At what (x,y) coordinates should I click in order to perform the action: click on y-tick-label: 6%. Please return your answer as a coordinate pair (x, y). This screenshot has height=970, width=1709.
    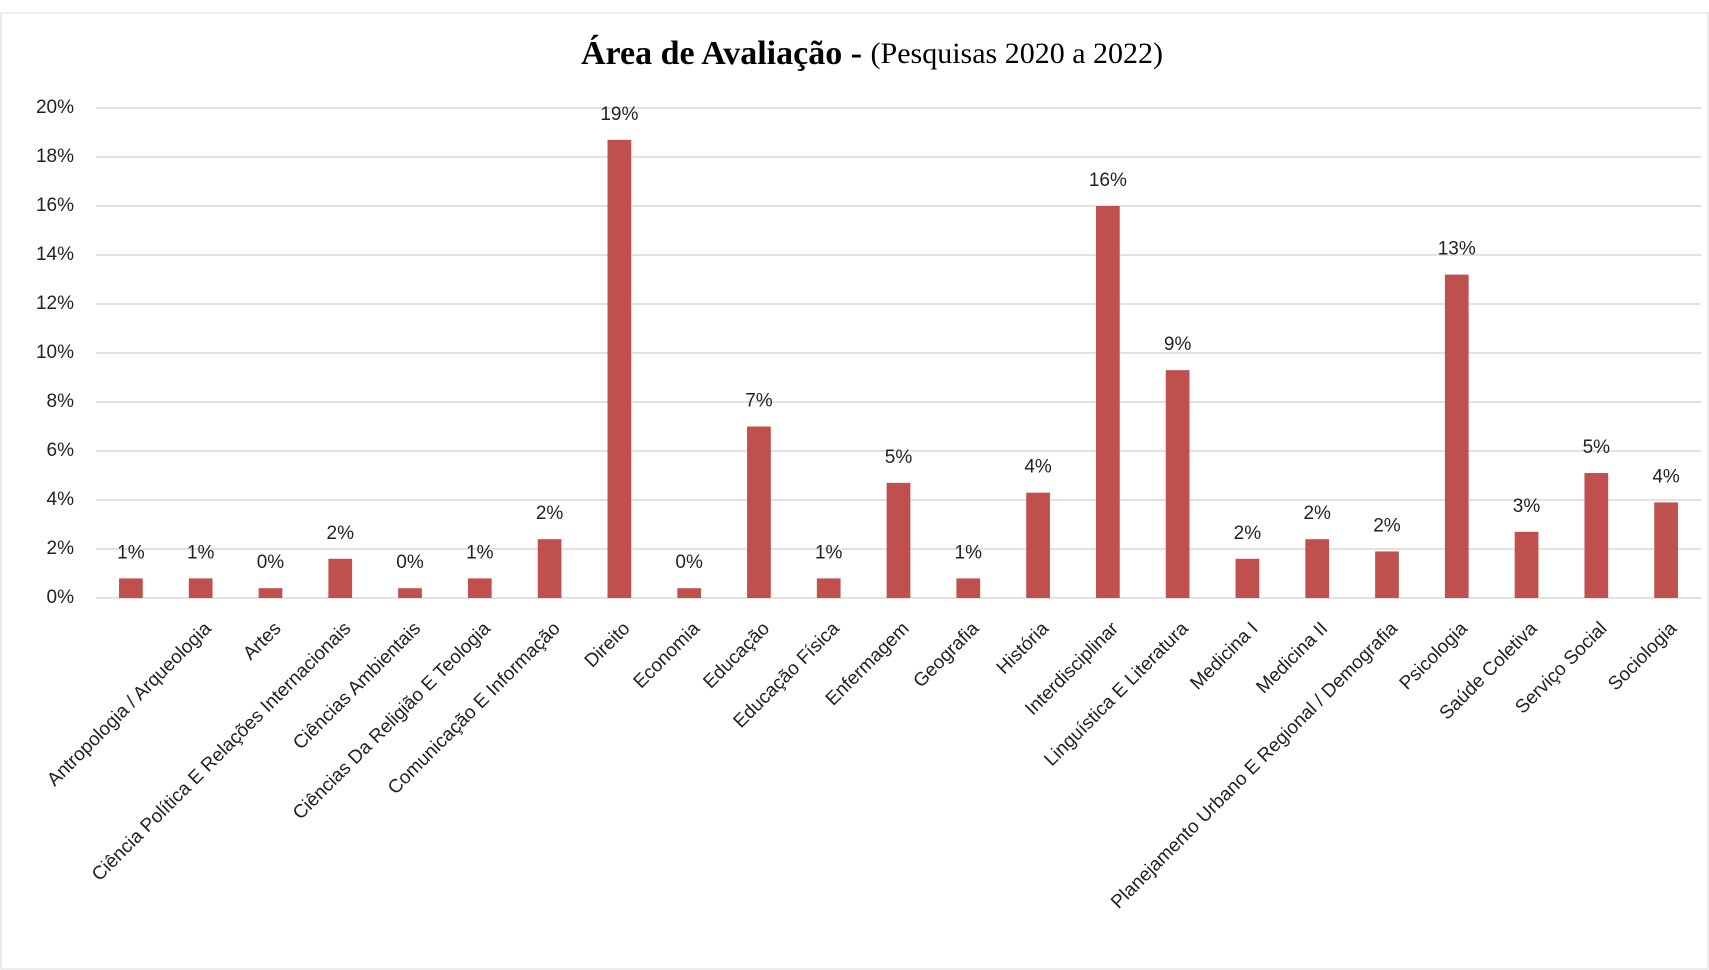
    Looking at the image, I should click on (61, 450).